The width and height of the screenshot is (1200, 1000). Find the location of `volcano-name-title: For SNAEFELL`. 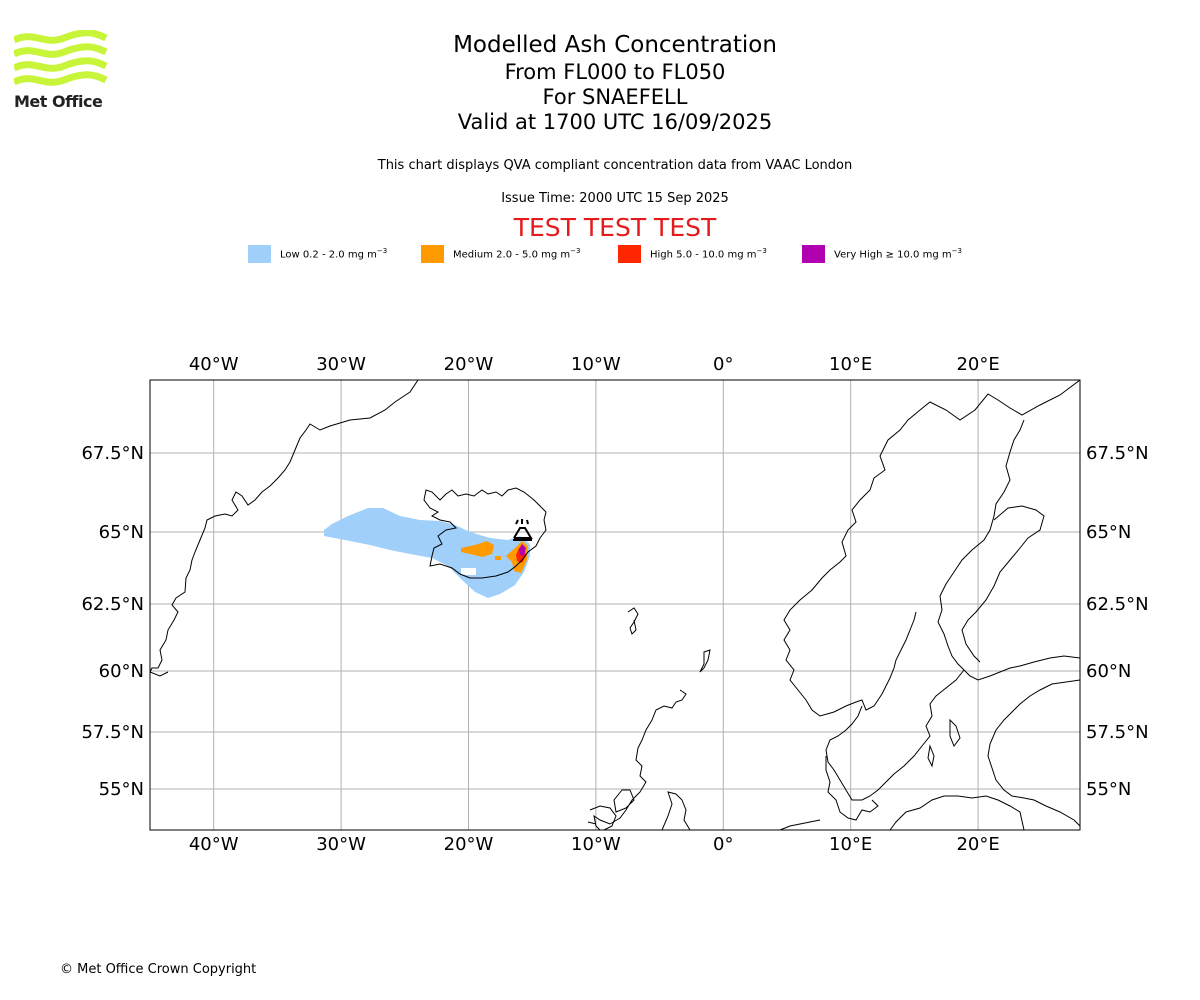

volcano-name-title: For SNAEFELL is located at coordinates (615, 97).